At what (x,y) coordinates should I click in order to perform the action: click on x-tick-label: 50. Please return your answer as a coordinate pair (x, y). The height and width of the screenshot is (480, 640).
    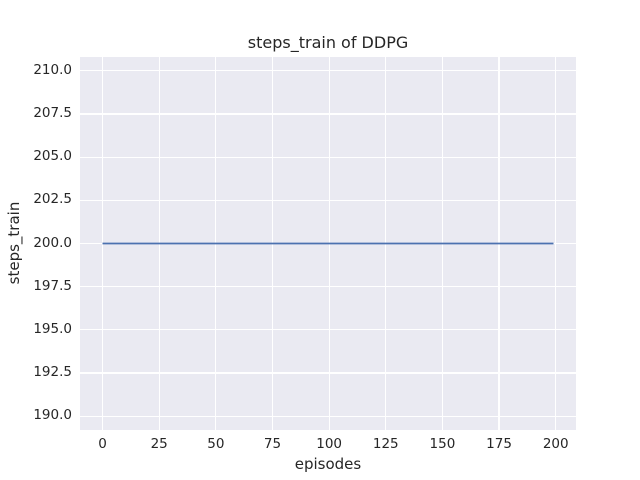
    Looking at the image, I should click on (216, 444).